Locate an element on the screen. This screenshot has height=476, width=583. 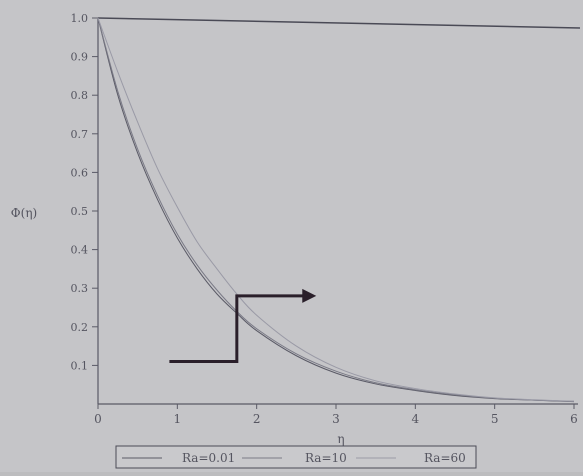
y-tick-label: 0.6 is located at coordinates (80, 172).